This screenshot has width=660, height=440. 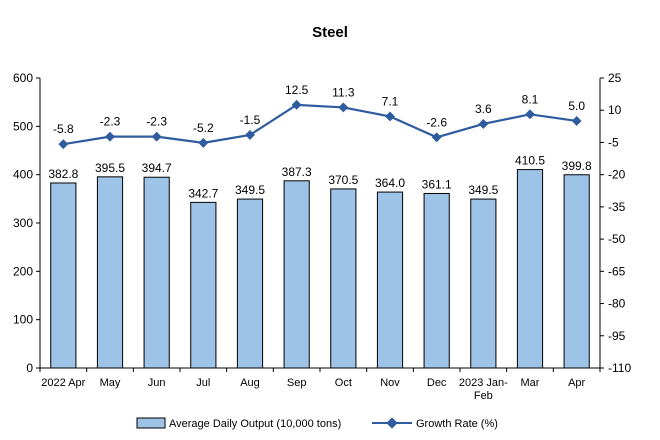 I want to click on bar-value-label: 361.1, so click(x=437, y=184).